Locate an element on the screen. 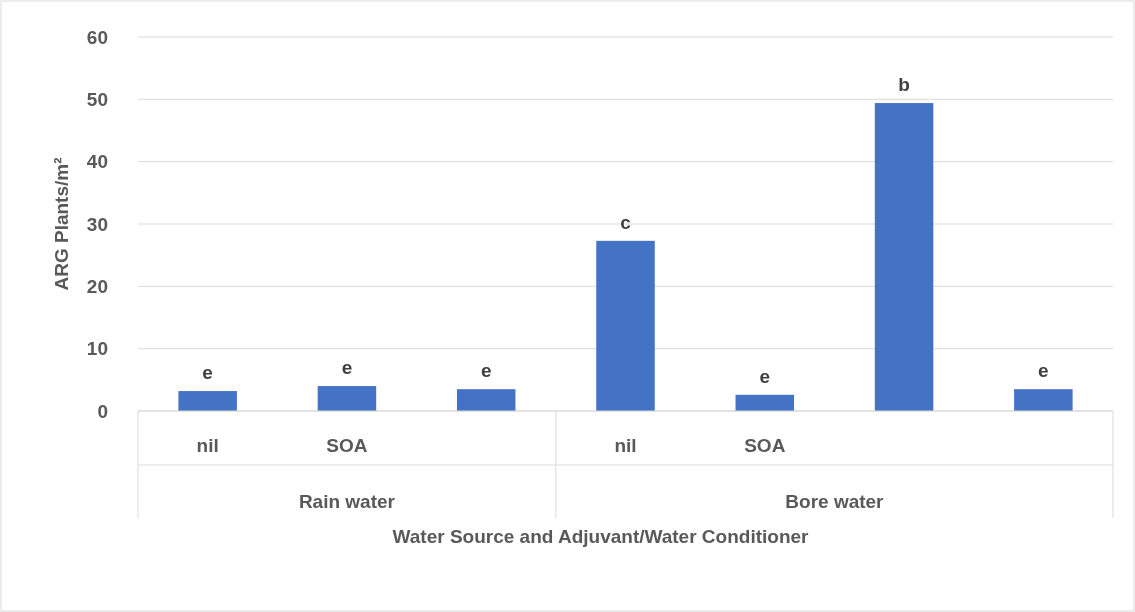  y-tick-label: 20 is located at coordinates (97, 286).